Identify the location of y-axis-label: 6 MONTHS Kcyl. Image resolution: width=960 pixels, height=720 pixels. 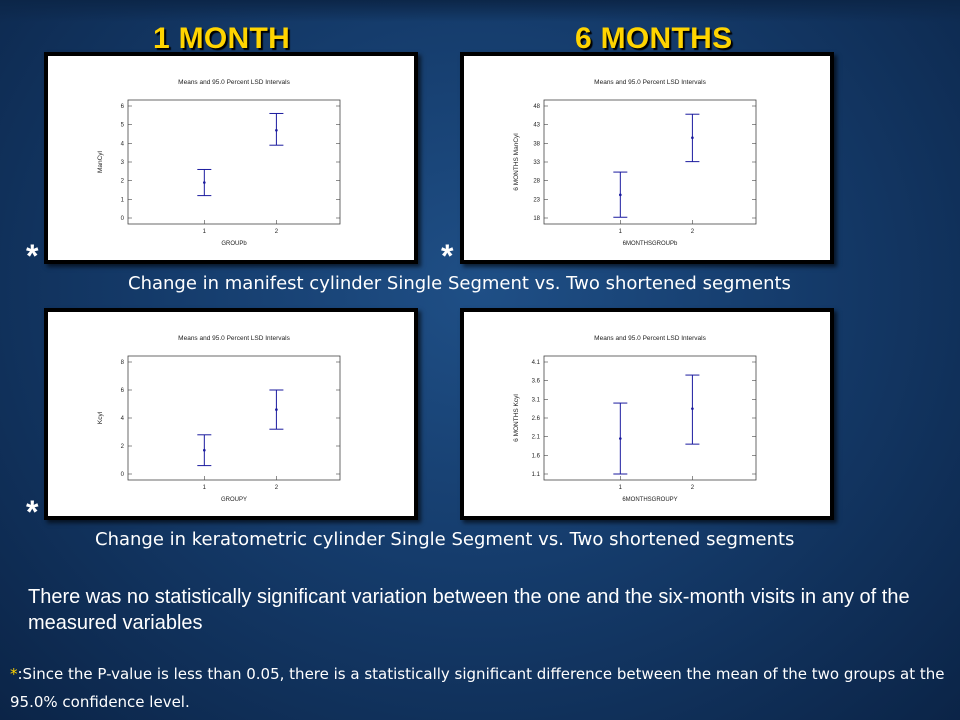
(516, 418).